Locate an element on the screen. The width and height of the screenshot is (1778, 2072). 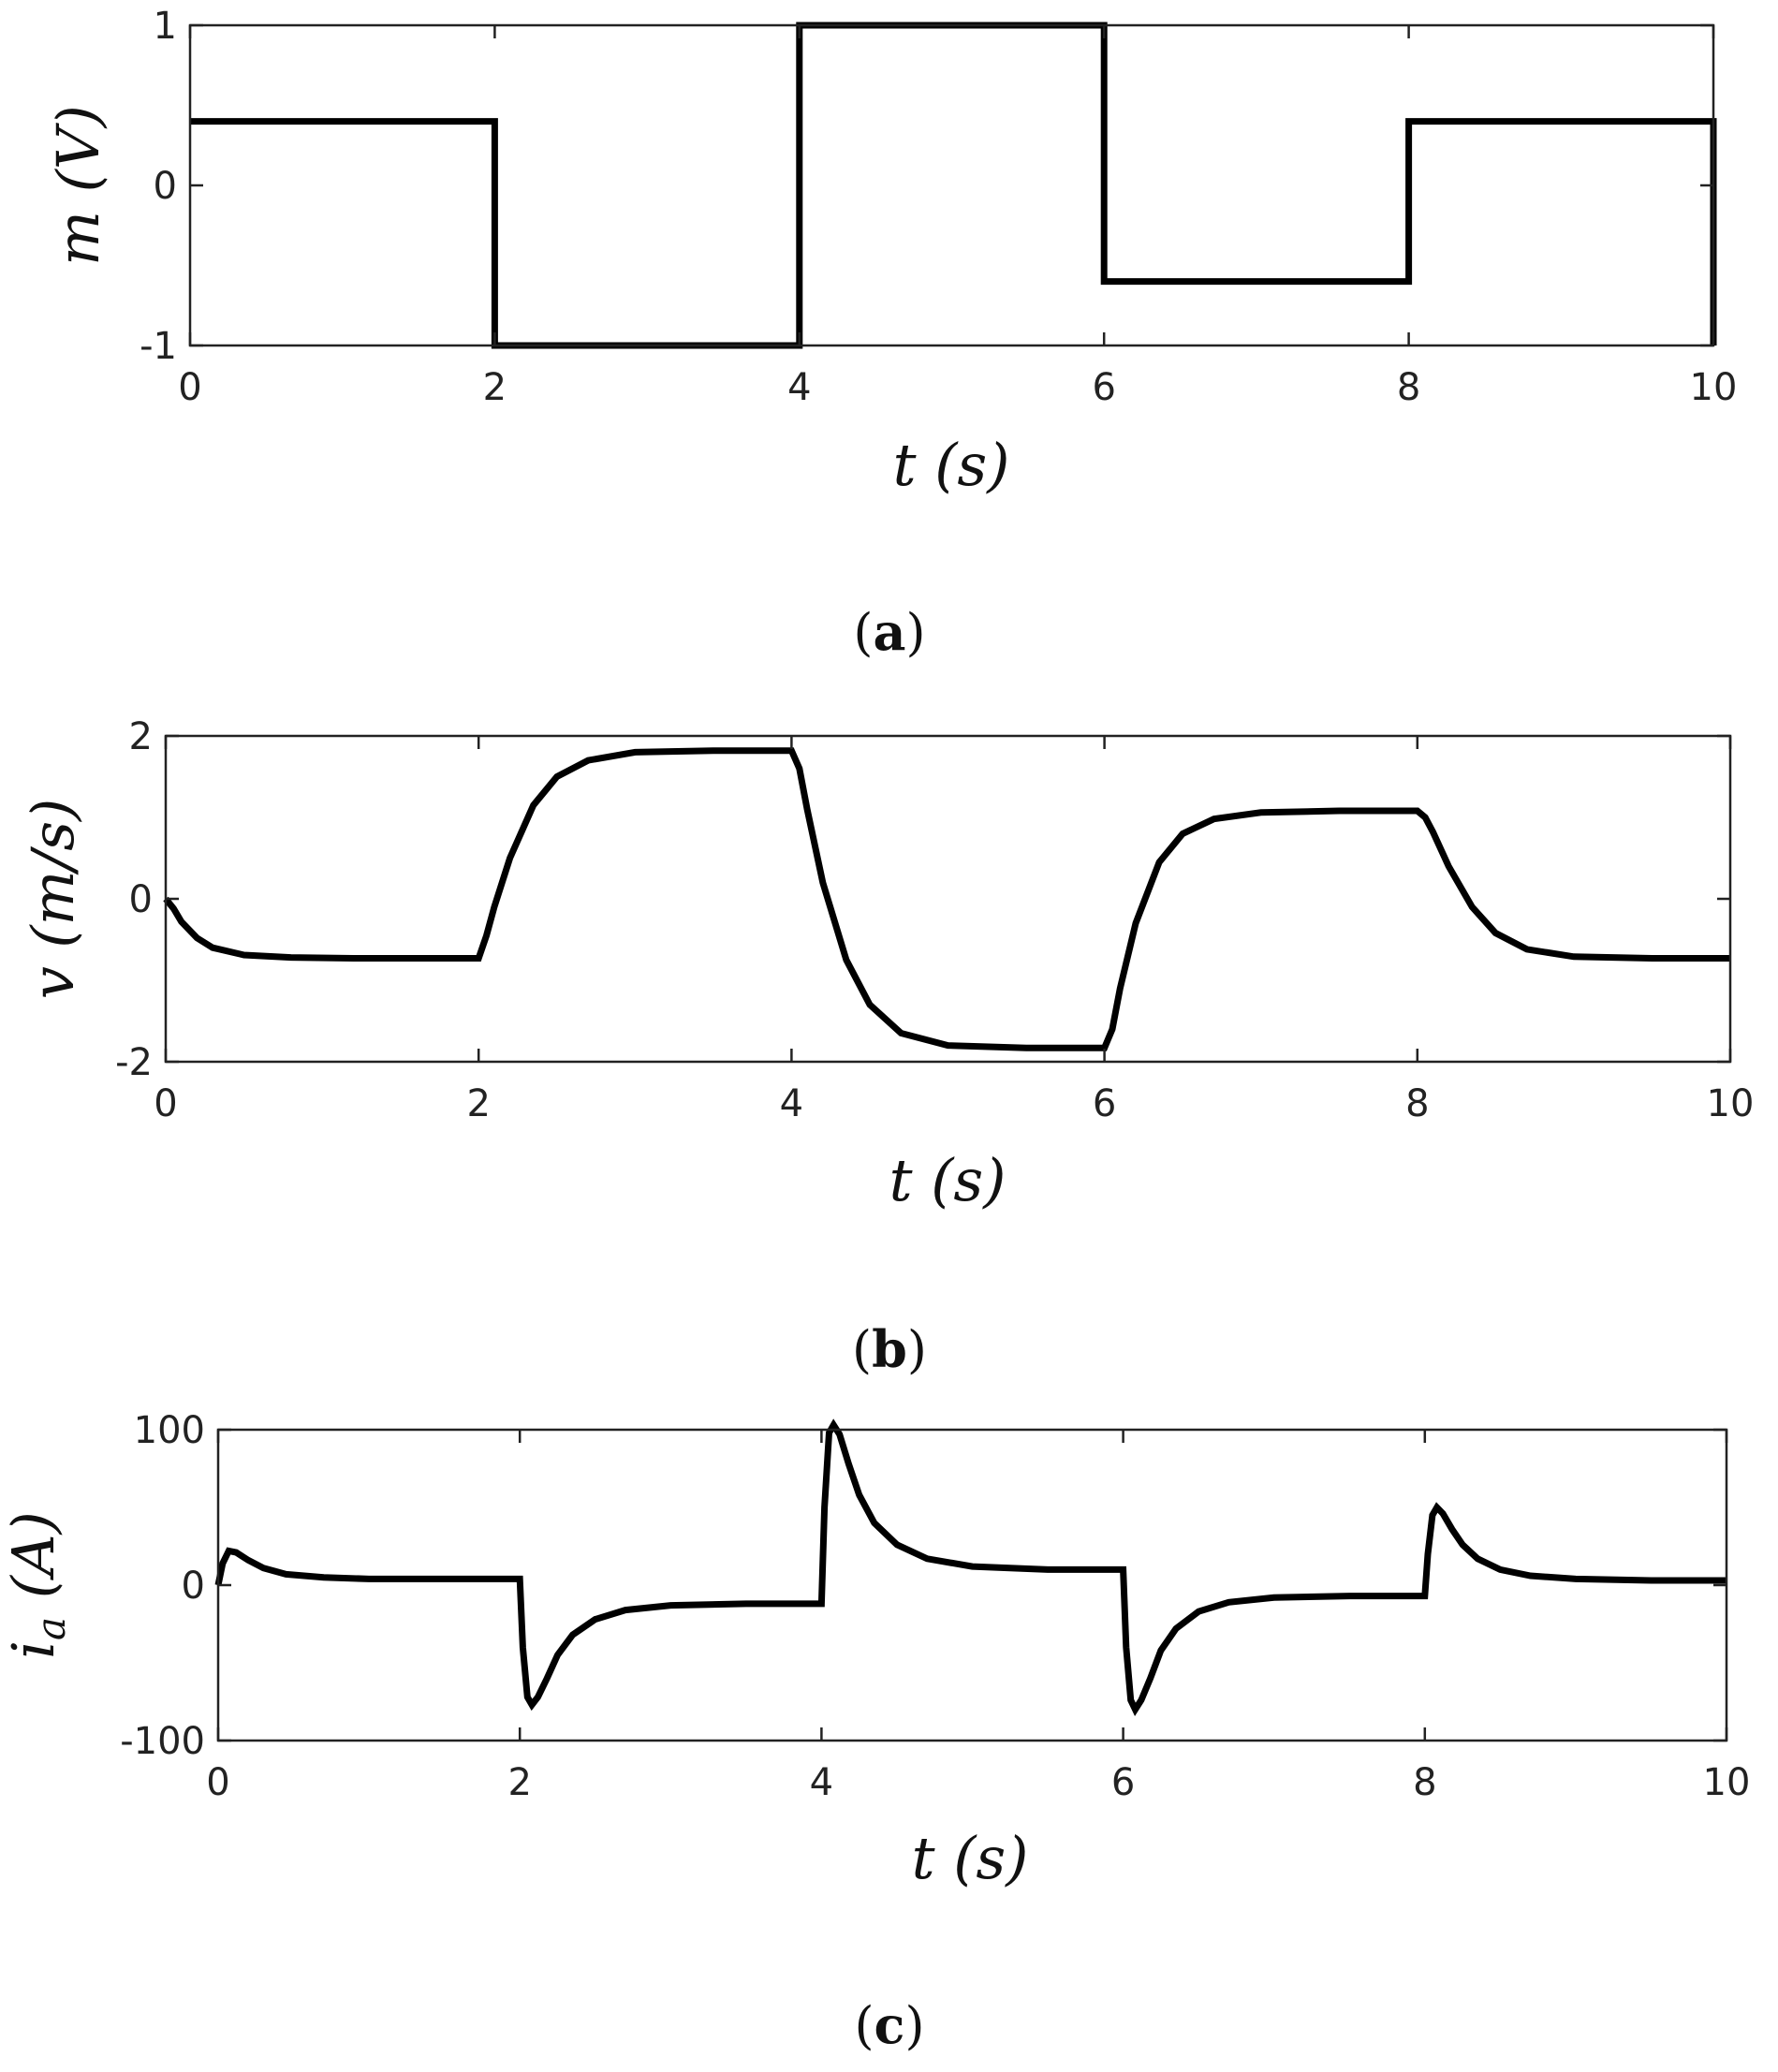
panel-b-caption: (b) is located at coordinates (889, 1349).